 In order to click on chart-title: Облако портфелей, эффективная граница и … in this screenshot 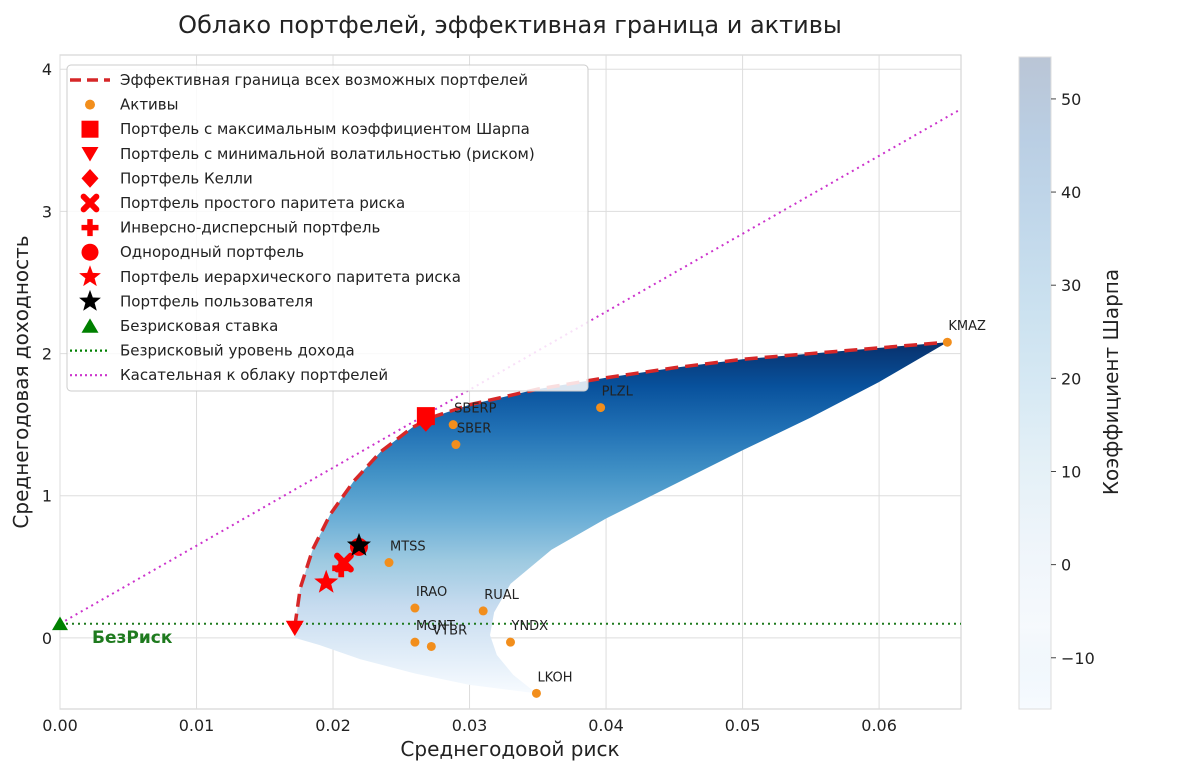, I will do `click(510, 25)`.